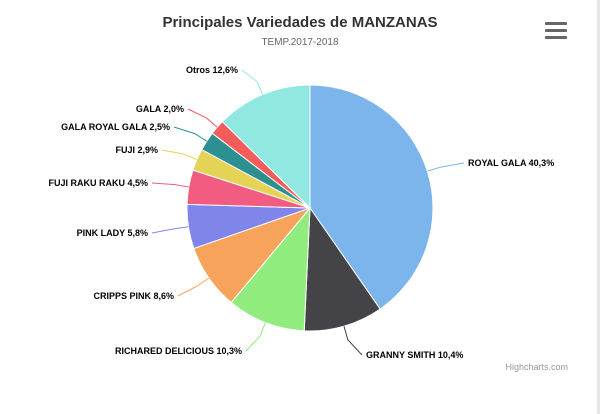 The height and width of the screenshot is (414, 600). I want to click on slice-label: GALA 2,0%, so click(160, 109).